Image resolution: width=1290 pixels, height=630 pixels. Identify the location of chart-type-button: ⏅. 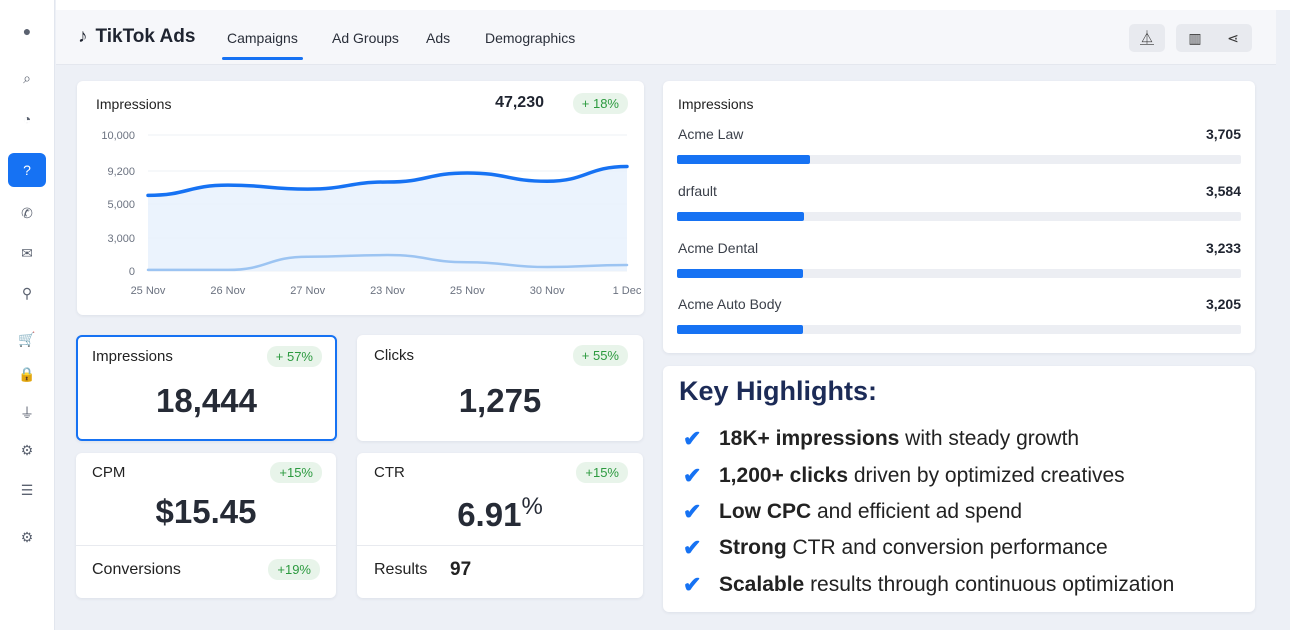
(1147, 38).